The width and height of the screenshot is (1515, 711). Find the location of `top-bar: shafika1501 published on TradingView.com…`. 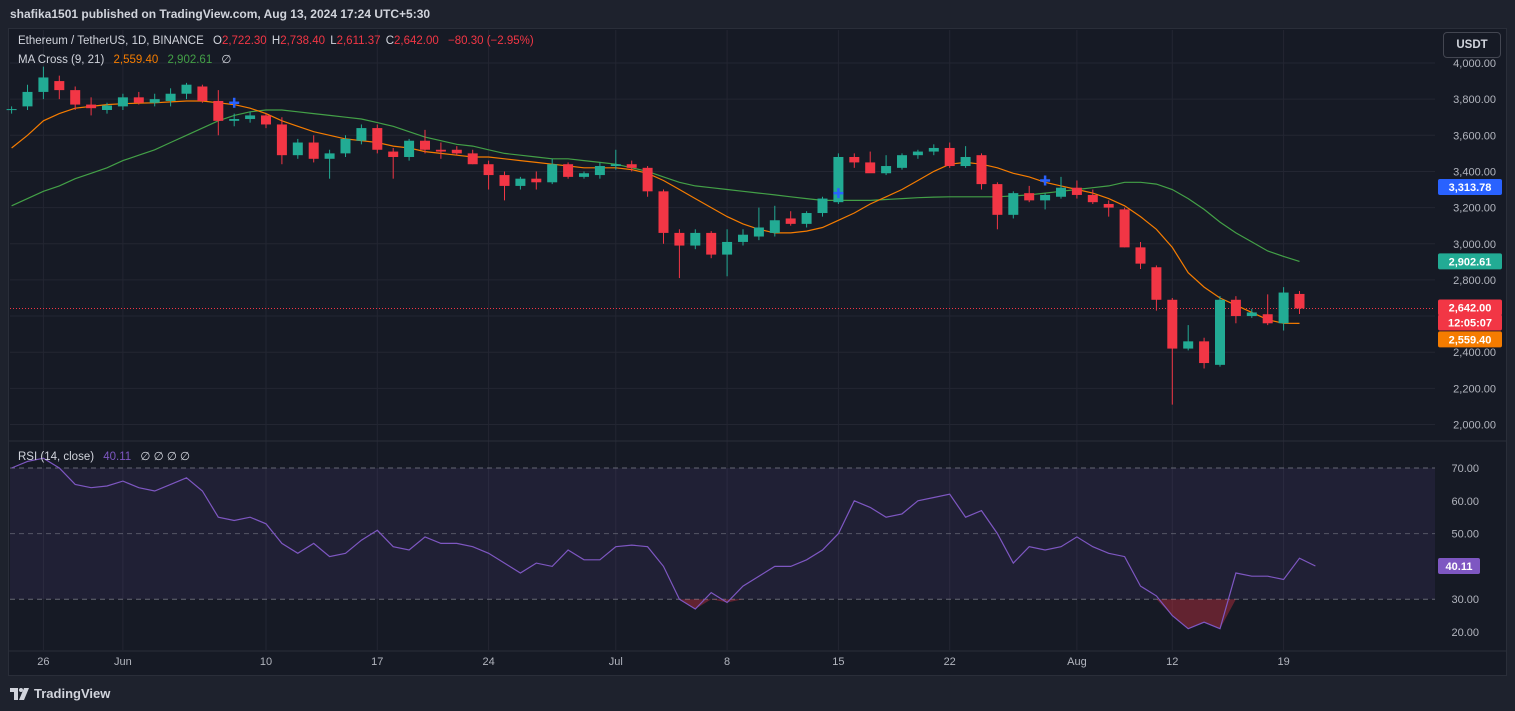

top-bar: shafika1501 published on TradingView.com… is located at coordinates (757, 14).